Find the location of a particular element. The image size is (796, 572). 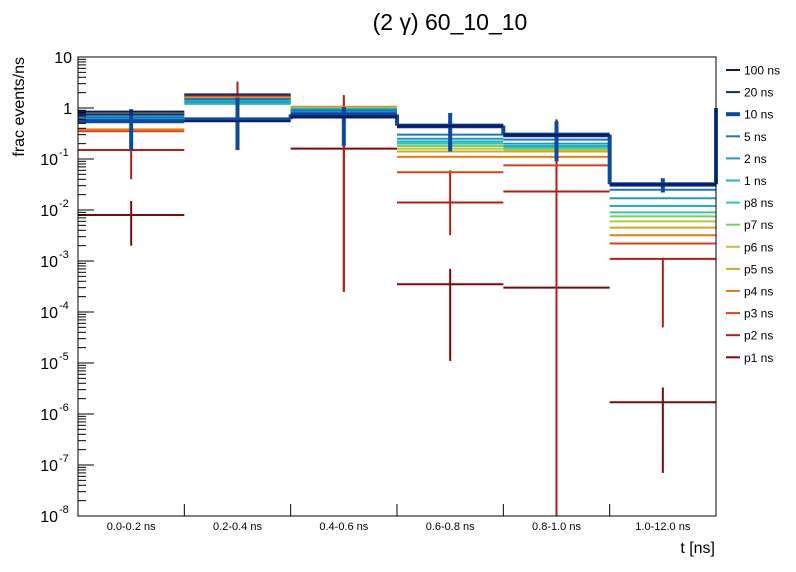

legend-item: p5 ns is located at coordinates (749, 269).